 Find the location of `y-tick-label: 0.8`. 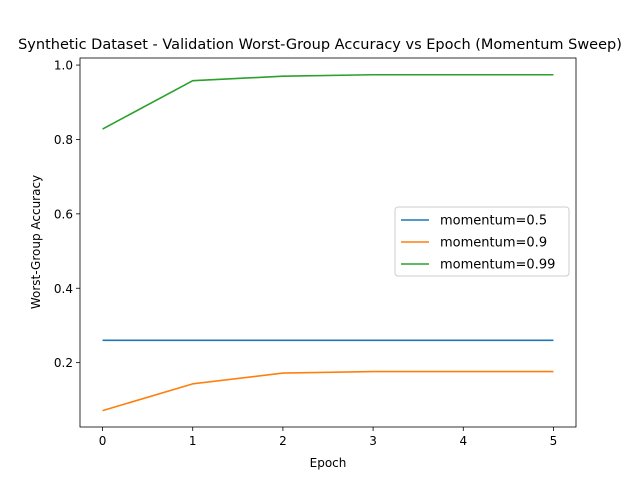

y-tick-label: 0.8 is located at coordinates (63, 140).